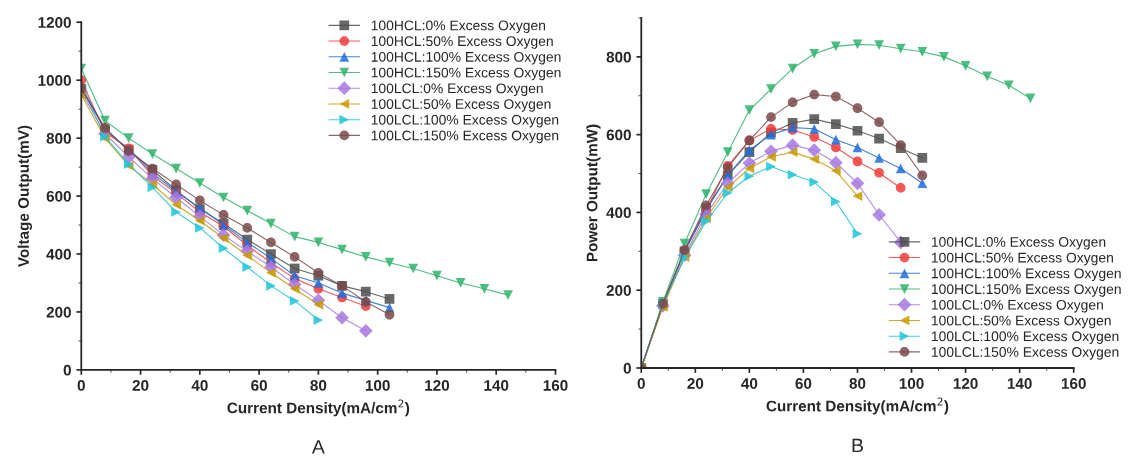  What do you see at coordinates (593, 193) in the screenshot?
I see `y-axis-title: Power Output(mW)` at bounding box center [593, 193].